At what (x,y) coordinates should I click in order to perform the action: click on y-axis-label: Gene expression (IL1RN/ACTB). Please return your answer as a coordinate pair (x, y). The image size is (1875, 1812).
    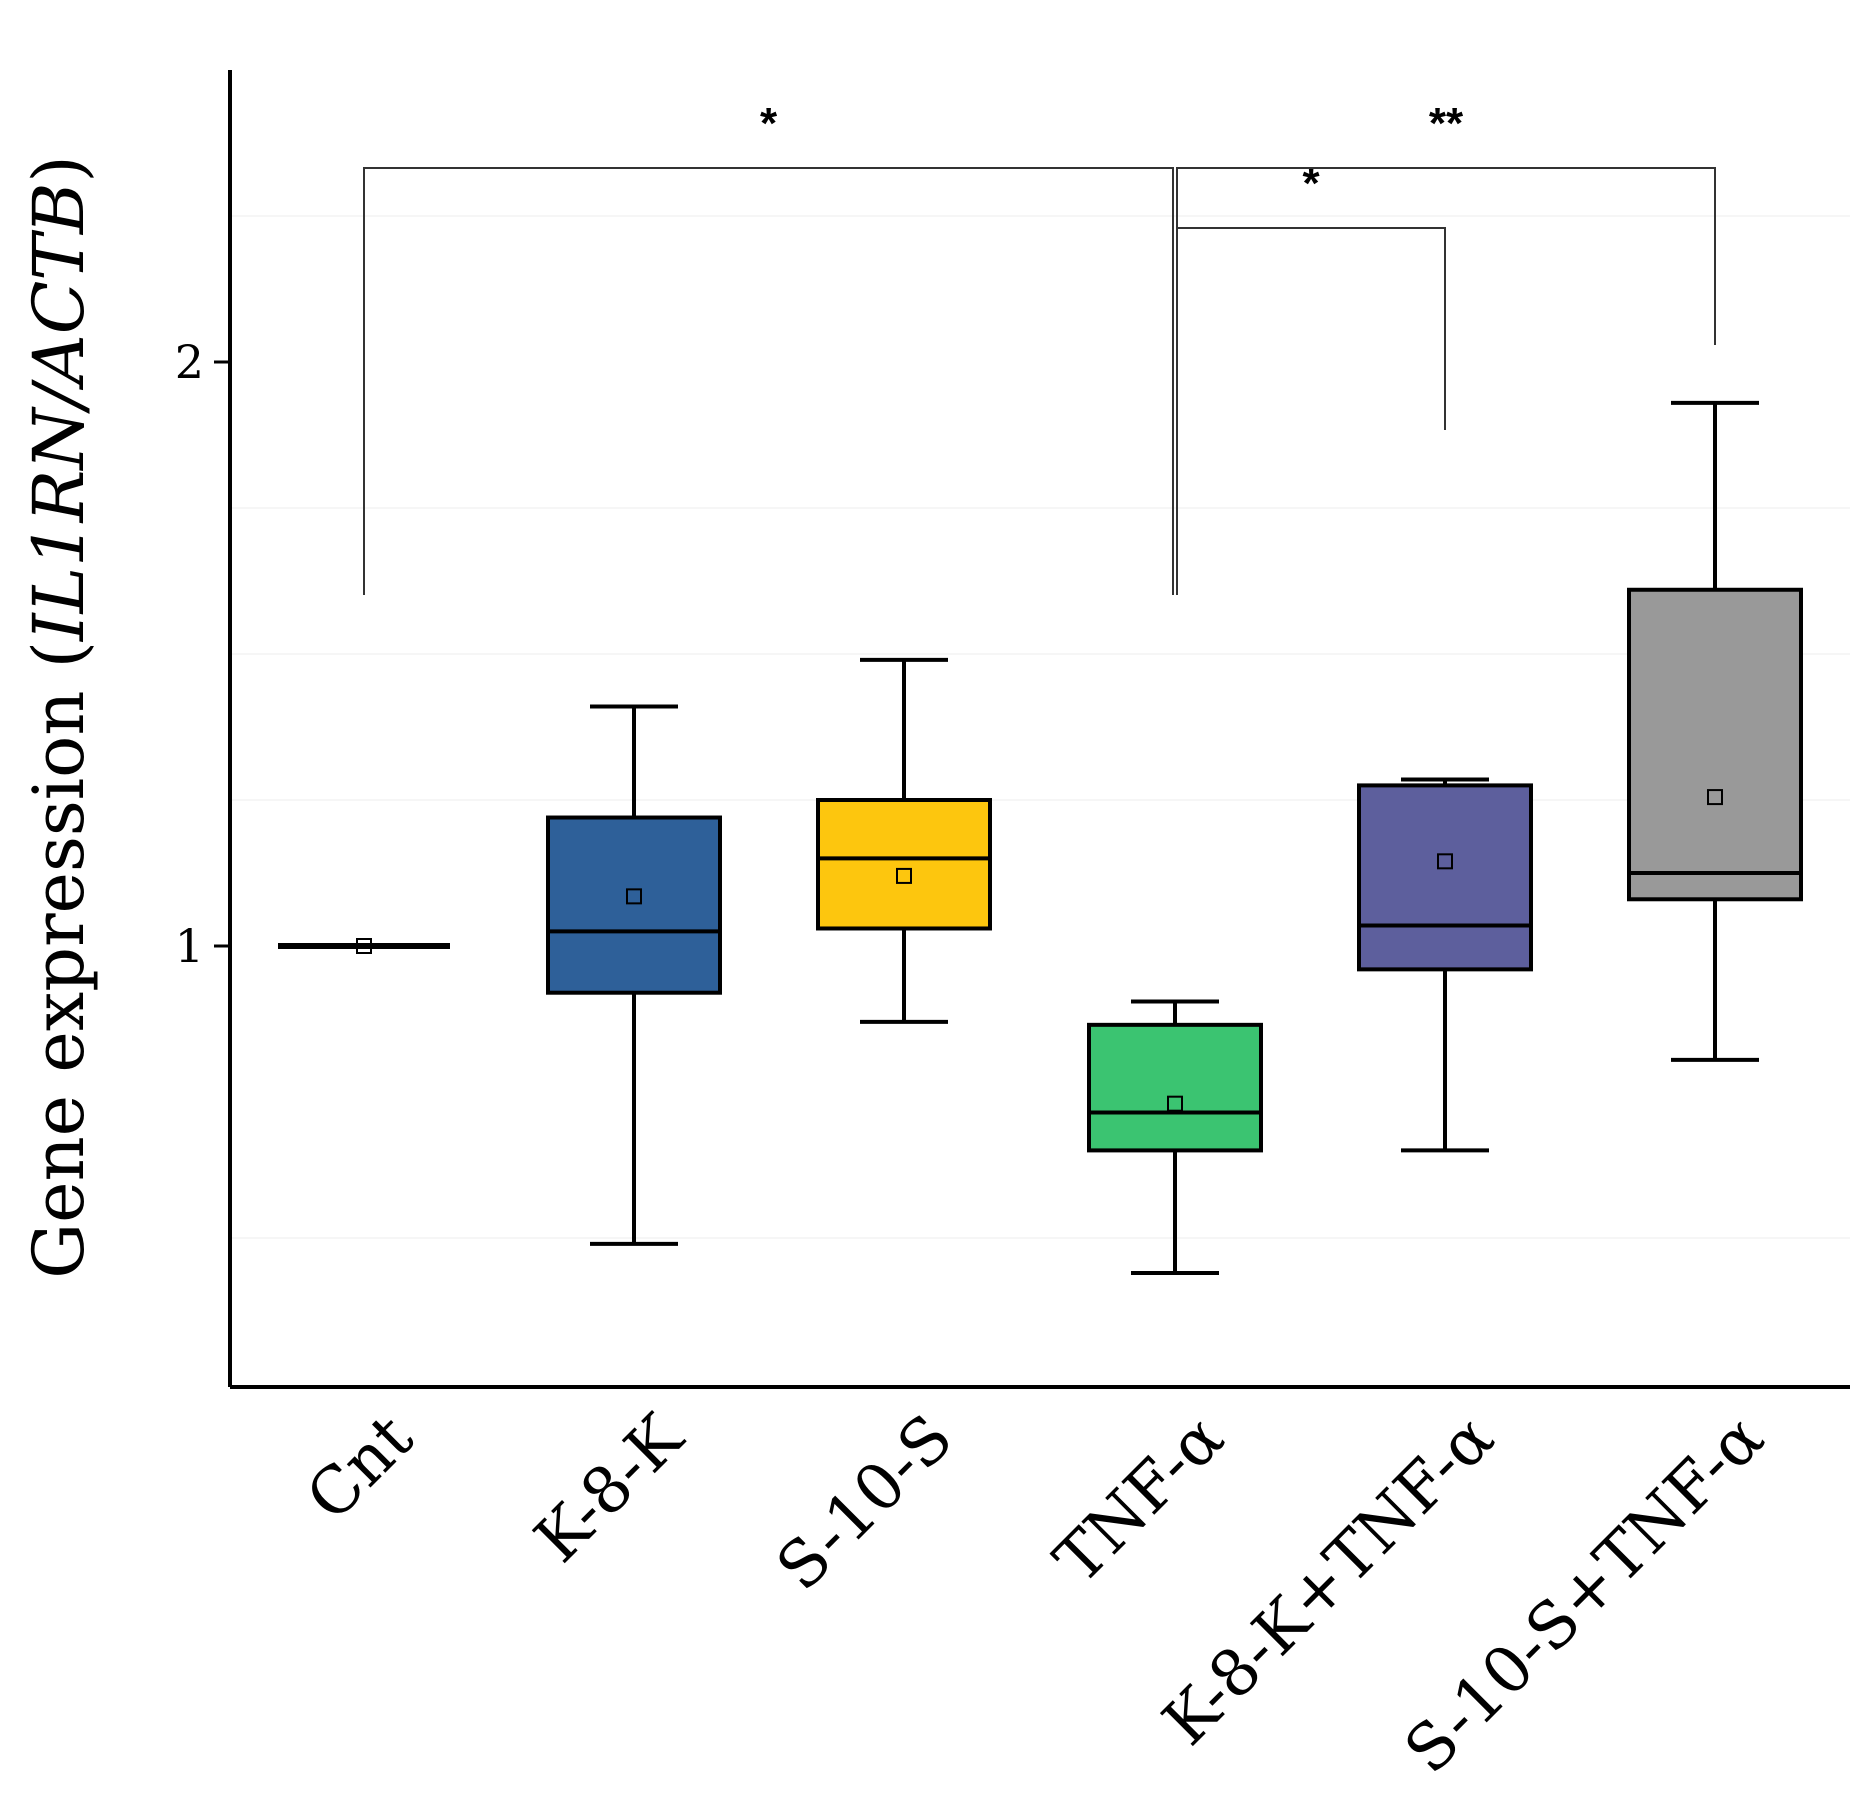
    Looking at the image, I should click on (59, 717).